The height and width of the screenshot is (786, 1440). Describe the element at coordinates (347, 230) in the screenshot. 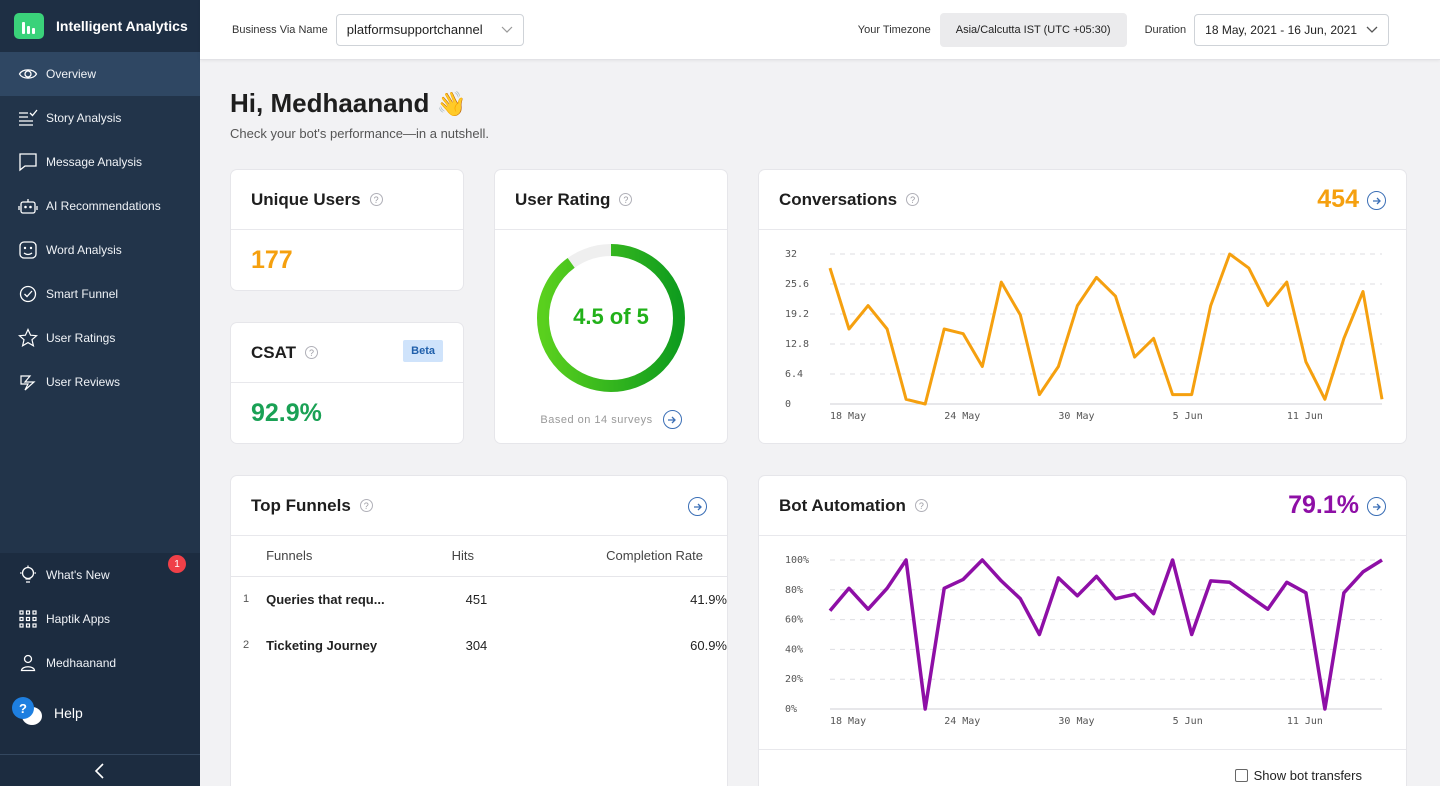

I see `unique-users-card: Unique Users ? 177` at that location.